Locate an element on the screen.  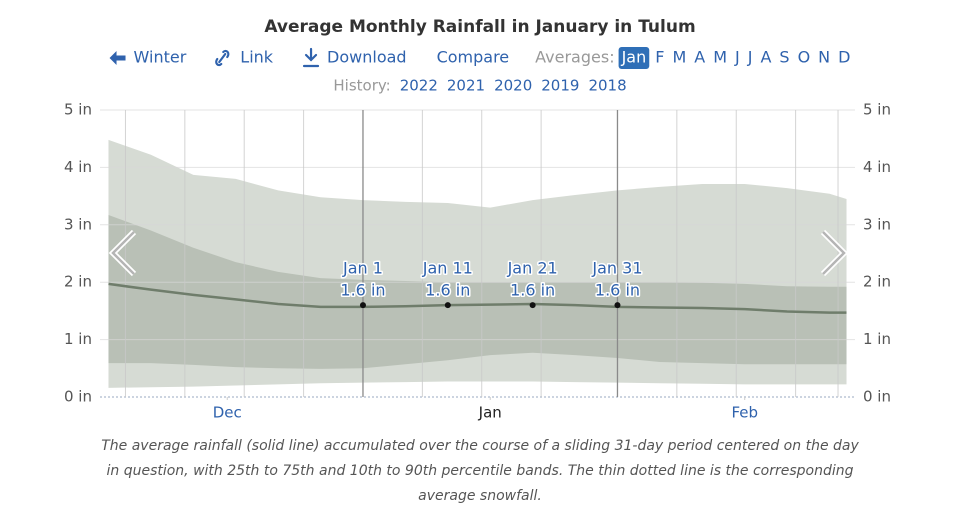
nav-compare: Compare is located at coordinates (473, 57).